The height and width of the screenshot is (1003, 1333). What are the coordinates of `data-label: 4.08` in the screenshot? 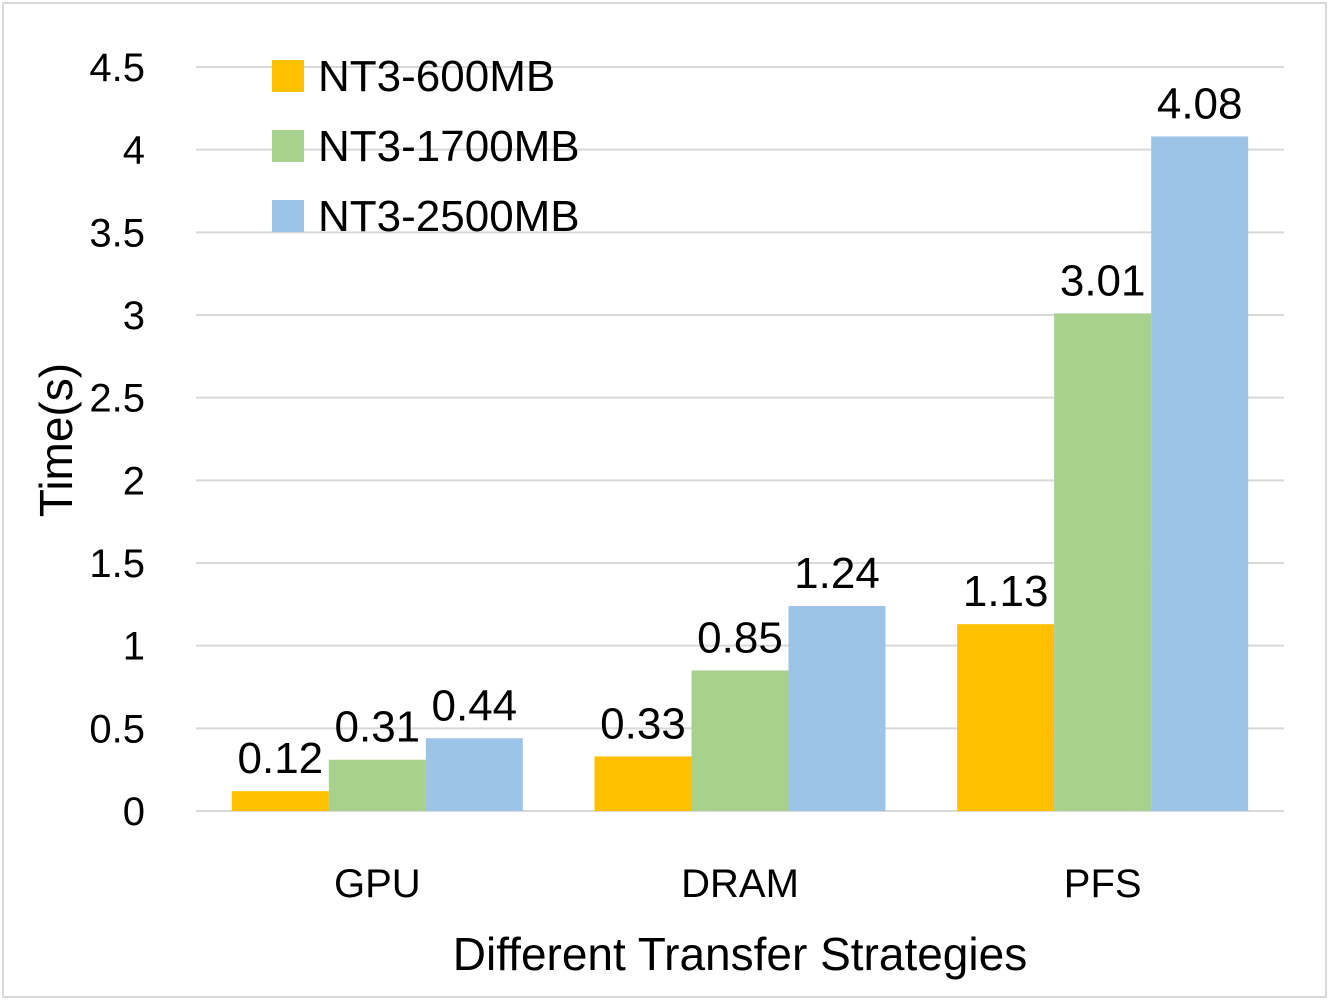 It's located at (1200, 103).